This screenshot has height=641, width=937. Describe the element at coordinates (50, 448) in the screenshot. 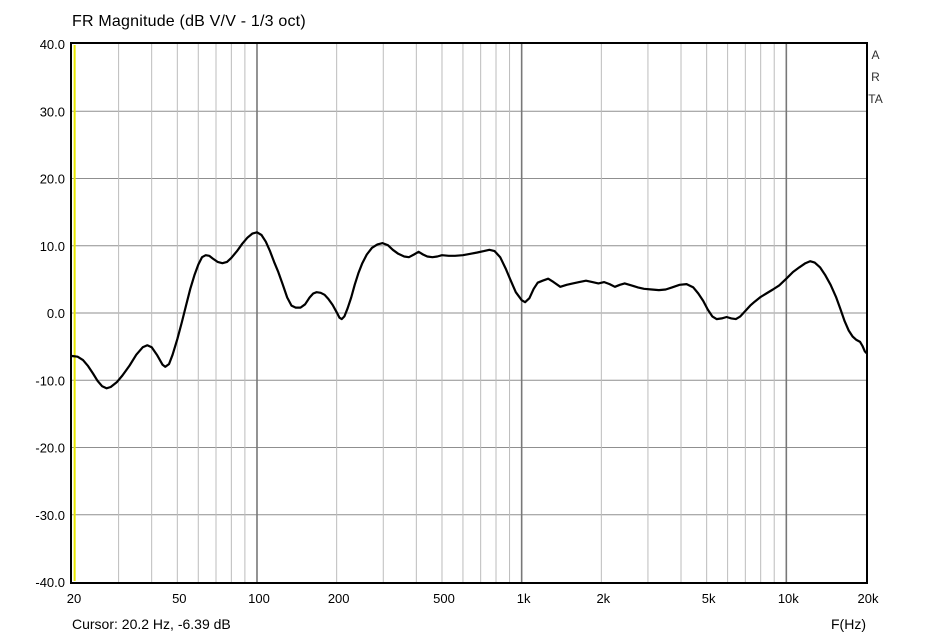

I see `y-tick-label: -20.0` at that location.